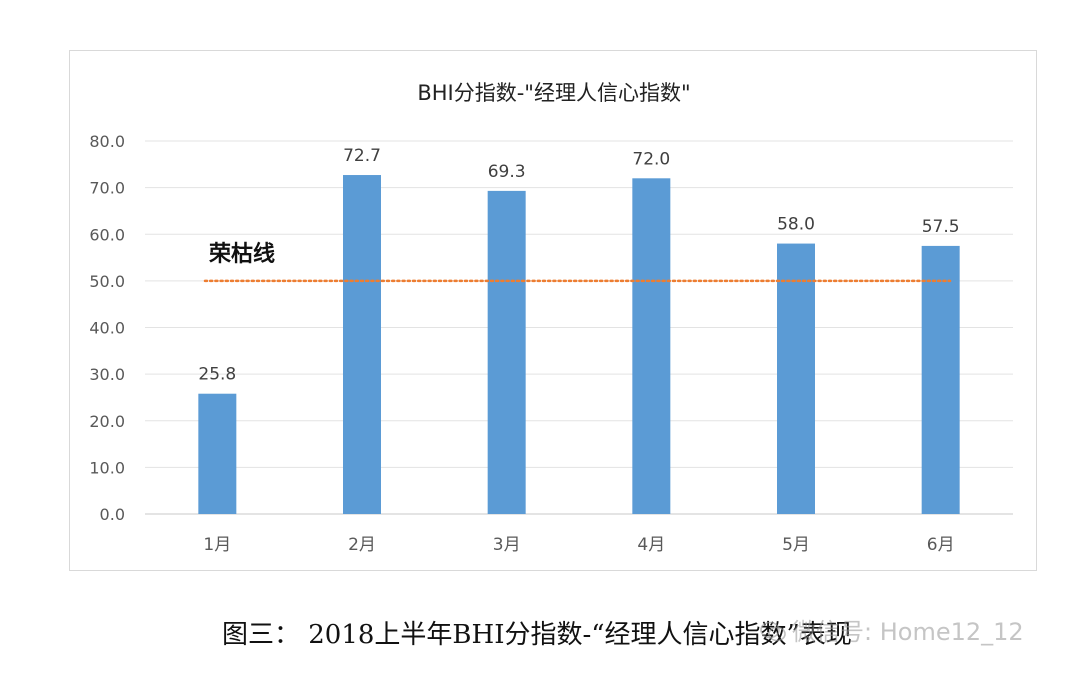 Image resolution: width=1080 pixels, height=675 pixels. Describe the element at coordinates (908, 632) in the screenshot. I see `watermark-text: 微信号: Home12_12` at that location.